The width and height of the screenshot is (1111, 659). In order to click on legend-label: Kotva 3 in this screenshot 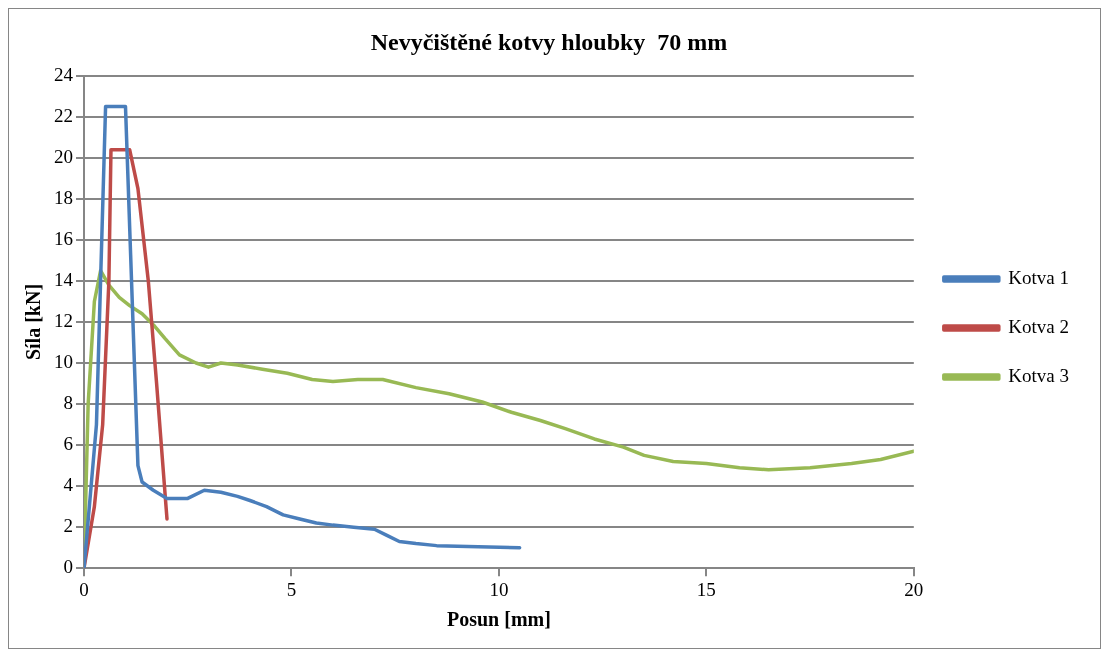, I will do `click(1038, 375)`.